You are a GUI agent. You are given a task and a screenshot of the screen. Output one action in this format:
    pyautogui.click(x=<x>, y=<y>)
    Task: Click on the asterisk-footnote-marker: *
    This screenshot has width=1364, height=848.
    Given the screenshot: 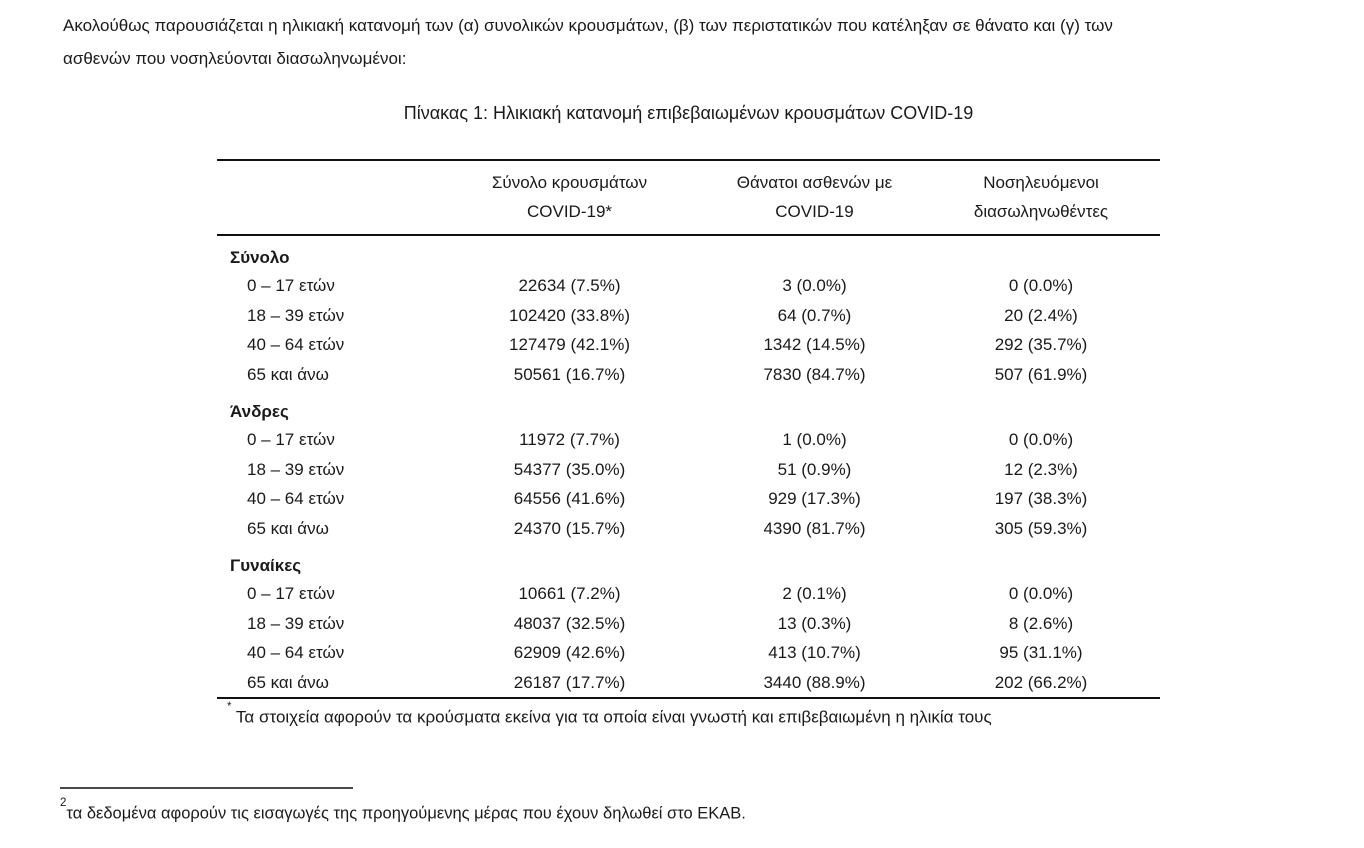 What is the action you would take?
    pyautogui.click(x=229, y=707)
    